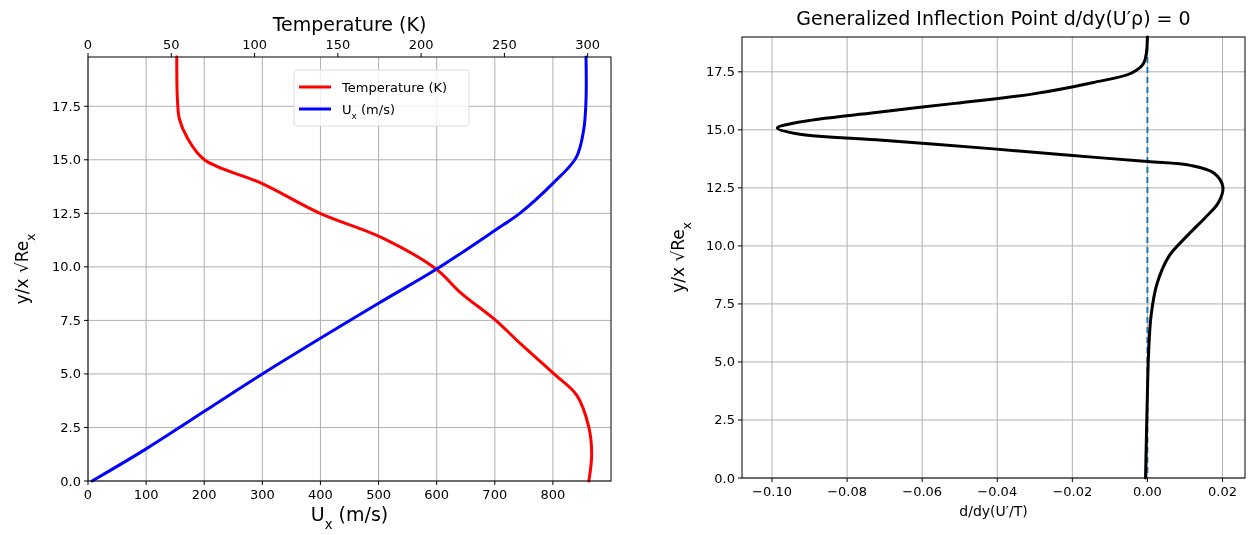  I want to click on x-tick-label: 800, so click(553, 494).